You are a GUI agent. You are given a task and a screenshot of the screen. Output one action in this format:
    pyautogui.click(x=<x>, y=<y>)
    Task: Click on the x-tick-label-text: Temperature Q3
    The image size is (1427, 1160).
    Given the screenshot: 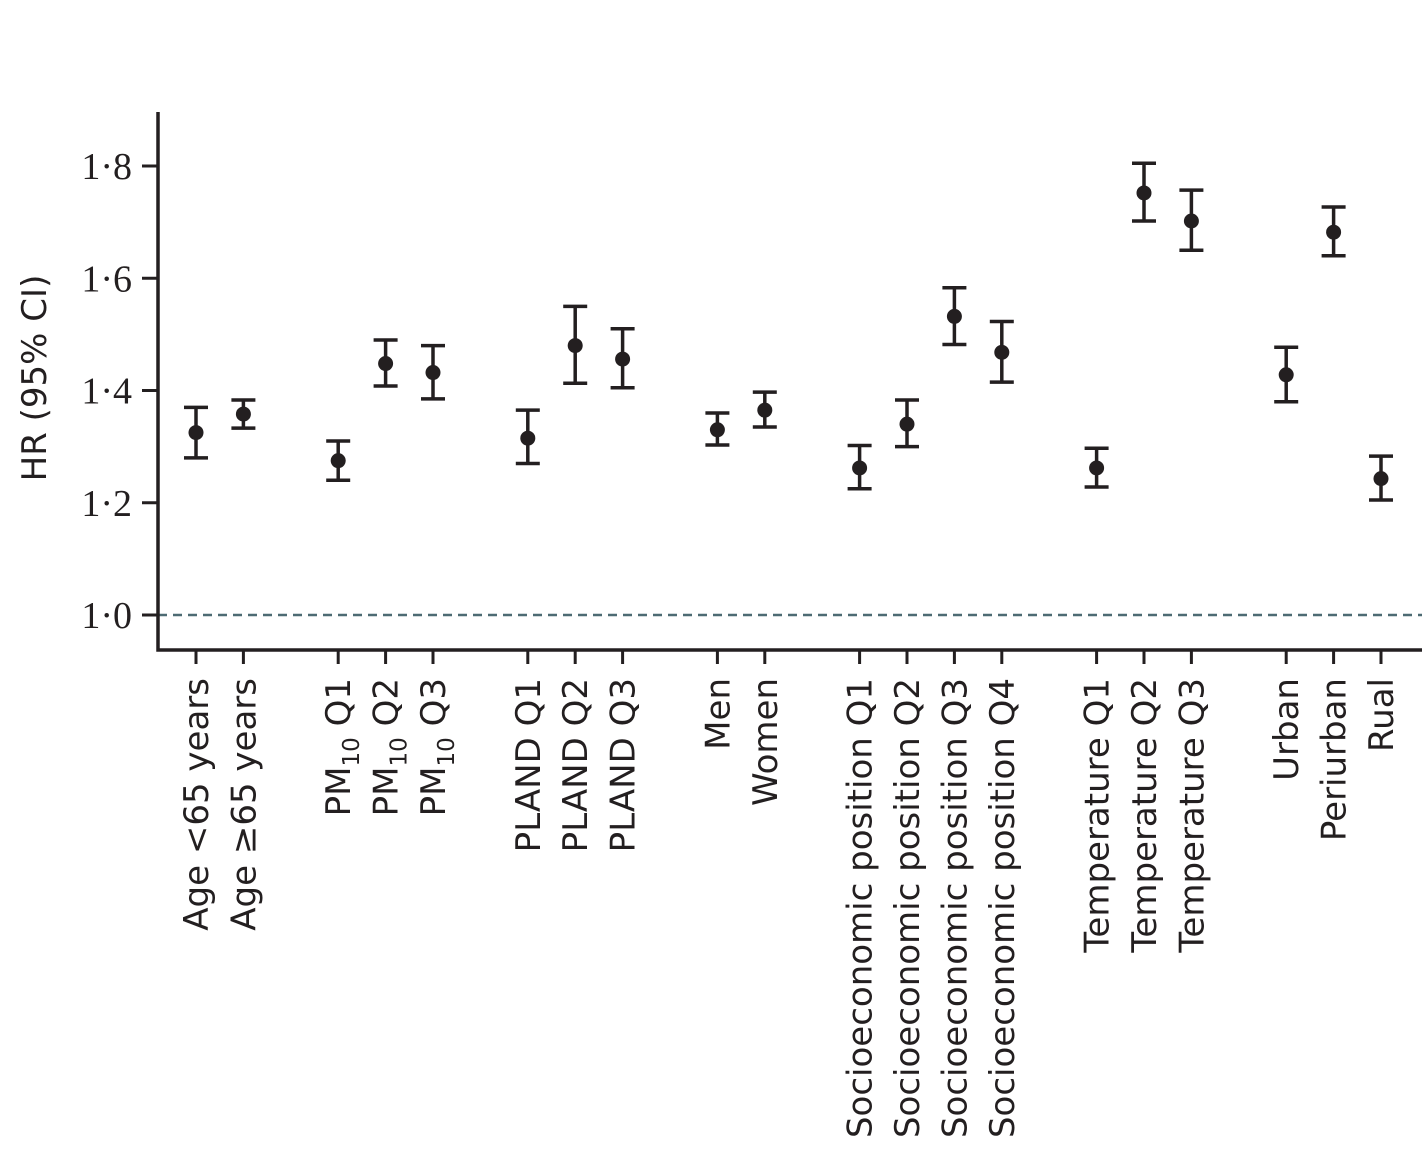 What is the action you would take?
    pyautogui.click(x=1192, y=816)
    